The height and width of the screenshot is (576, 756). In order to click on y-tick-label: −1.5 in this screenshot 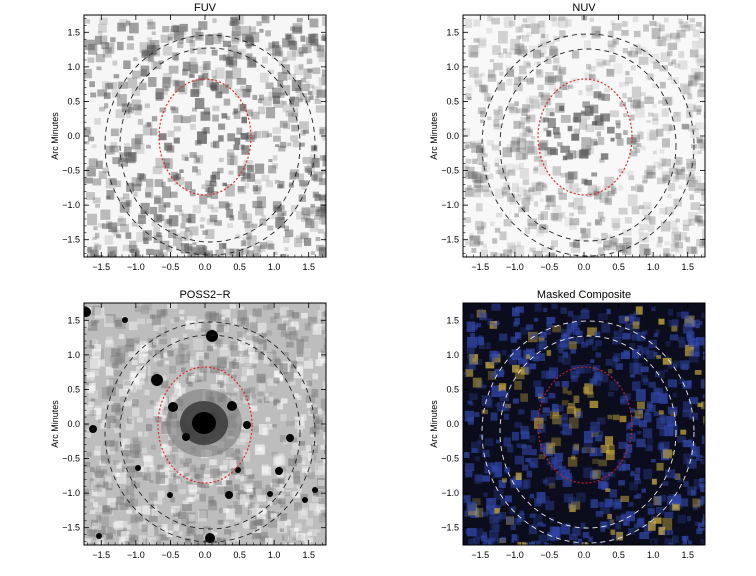, I will do `click(450, 240)`.